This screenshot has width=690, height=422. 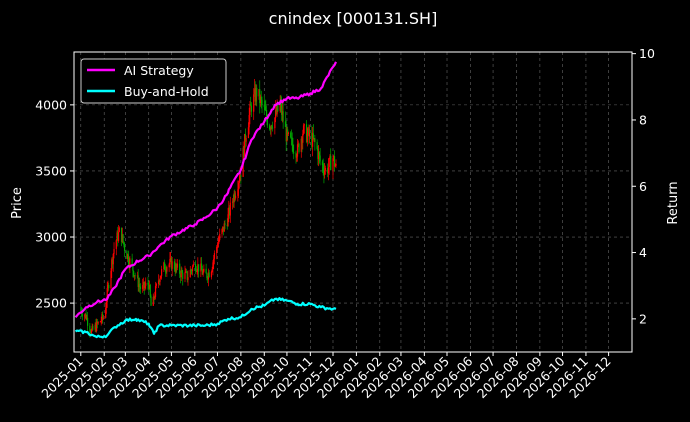 What do you see at coordinates (54, 204) in the screenshot?
I see `left-axis: 2500 3000 3500 4000` at bounding box center [54, 204].